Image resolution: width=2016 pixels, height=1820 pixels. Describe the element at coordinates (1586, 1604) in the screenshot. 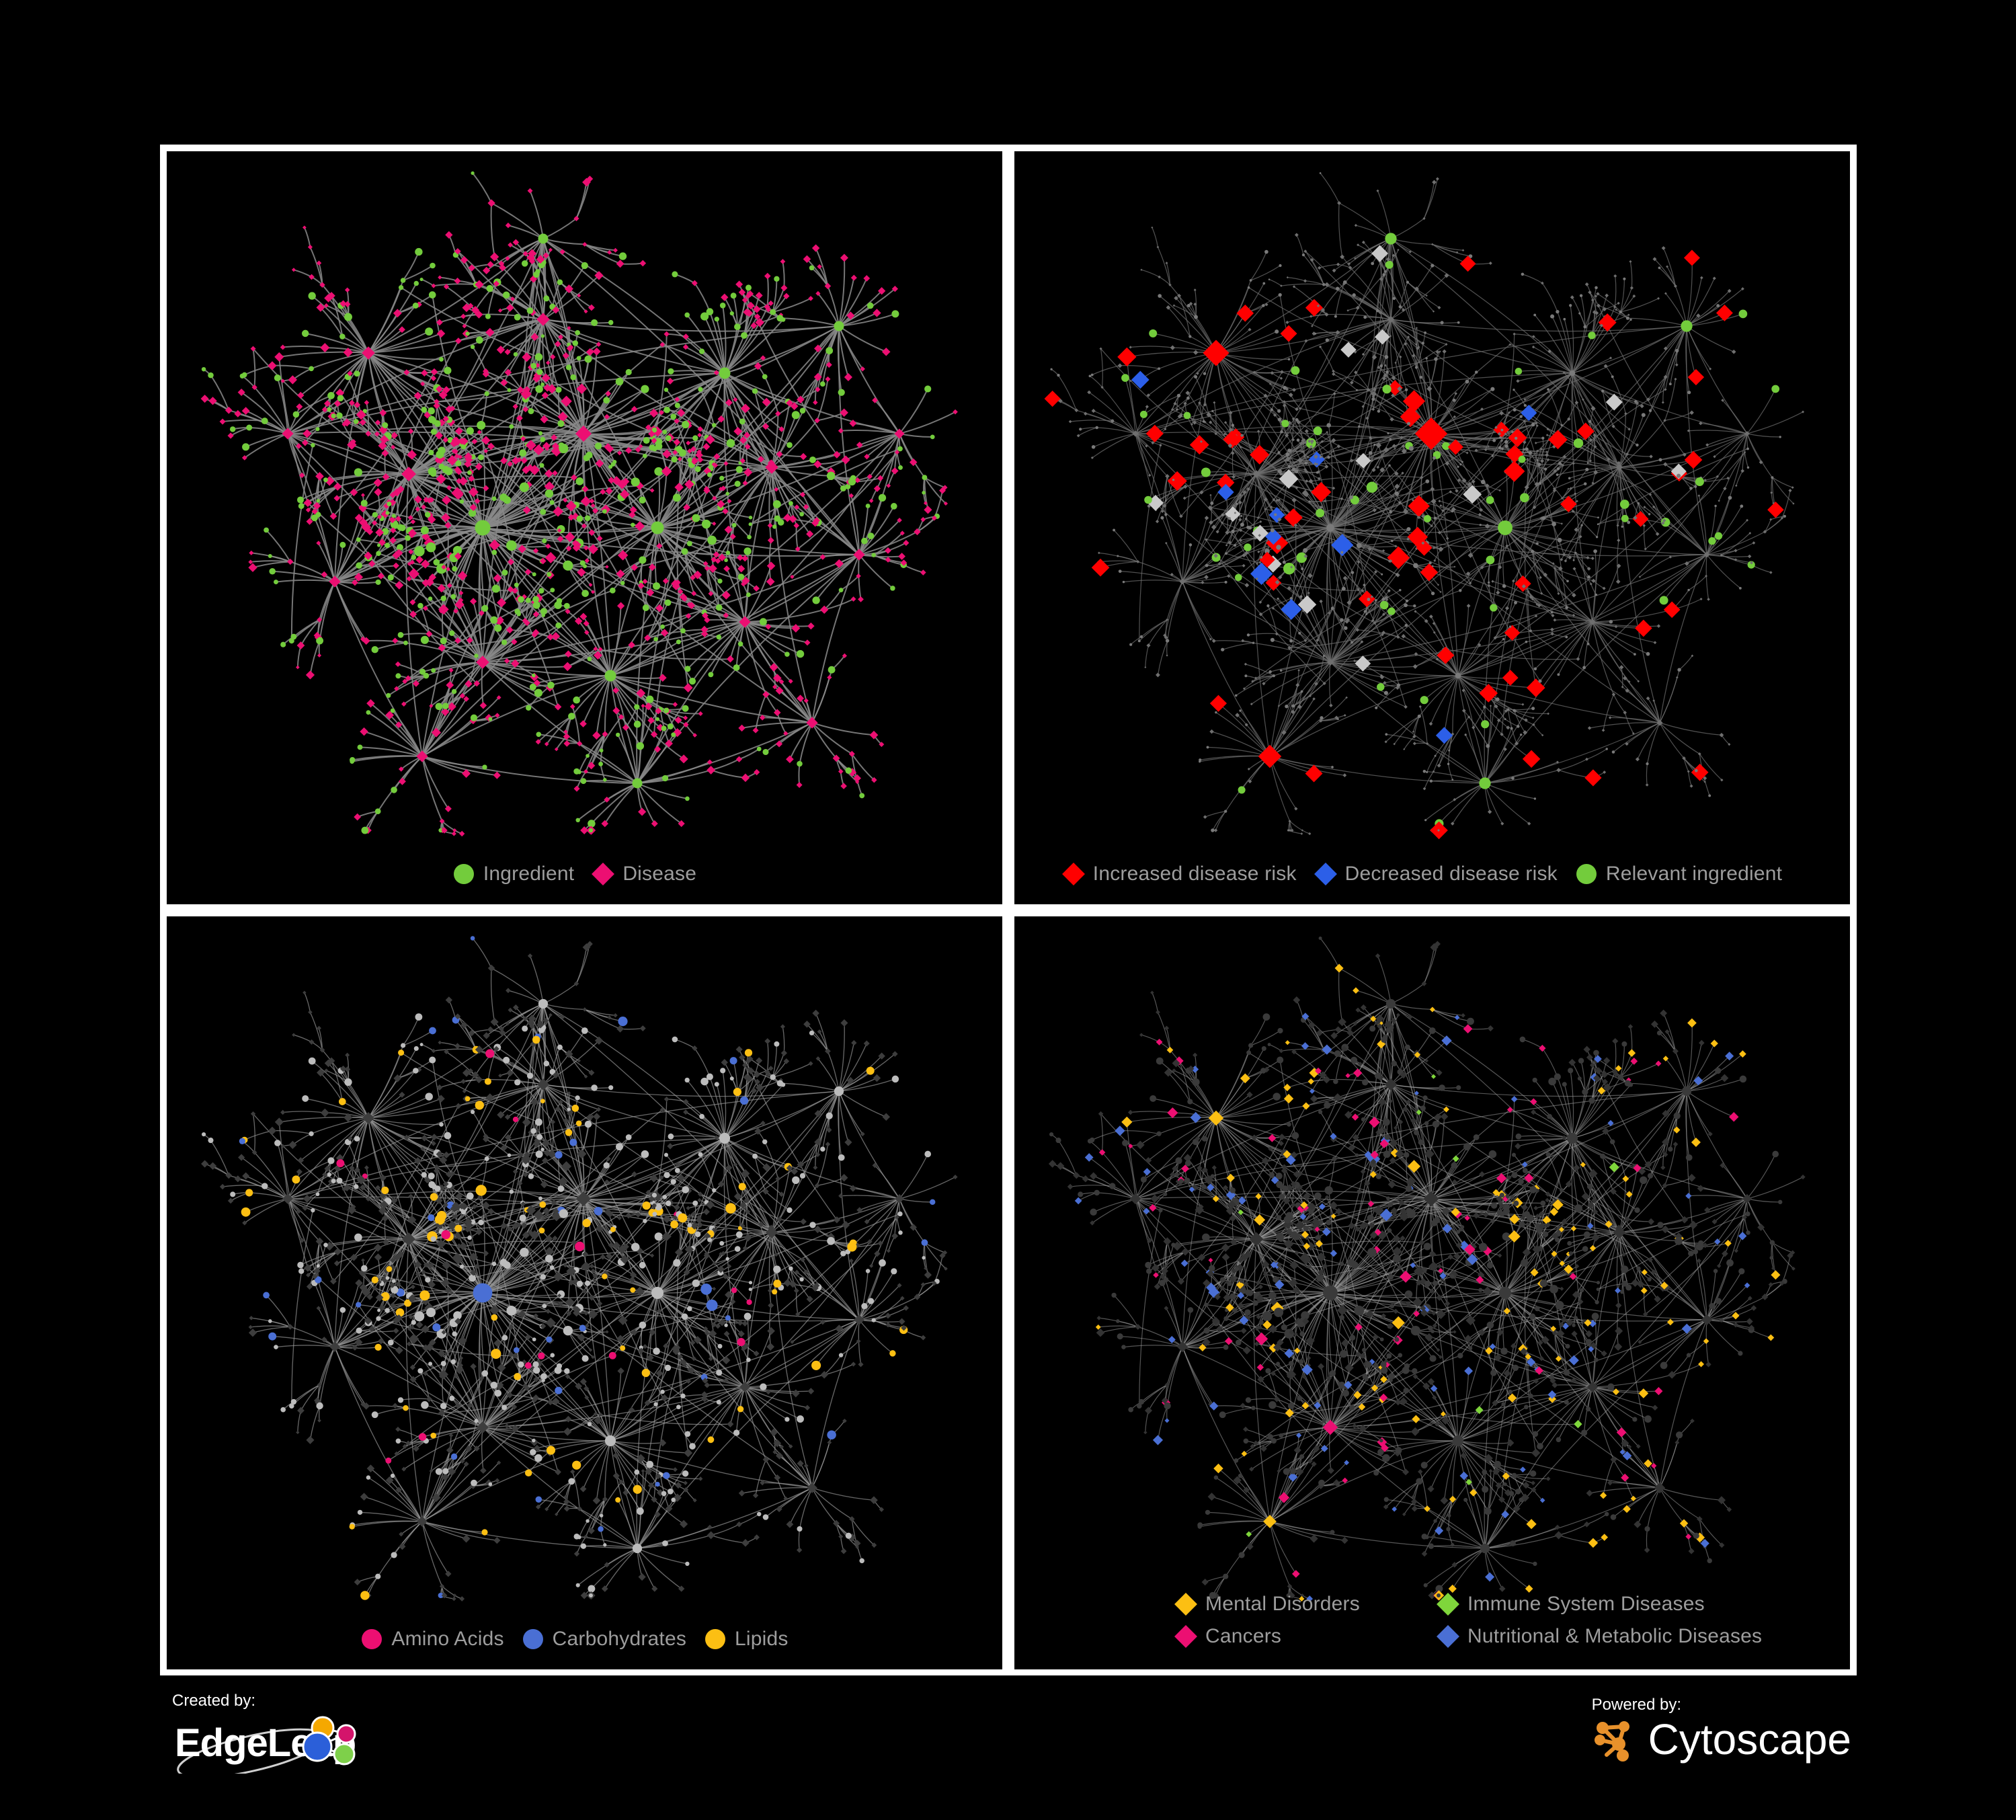

I see `legend-immune-system-diseases-label: Immune System Diseases` at that location.